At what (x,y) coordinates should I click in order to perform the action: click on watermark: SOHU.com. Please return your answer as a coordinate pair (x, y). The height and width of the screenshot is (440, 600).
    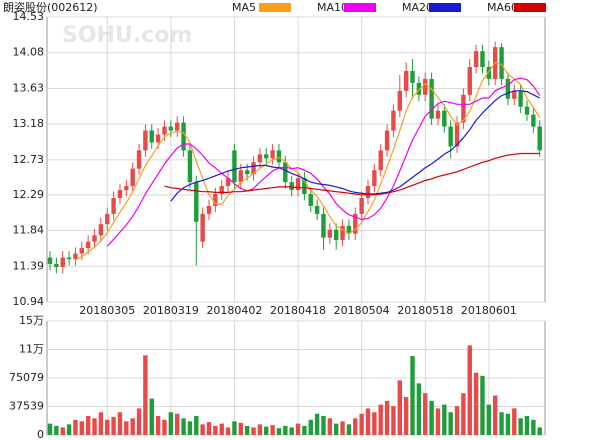
    Looking at the image, I should click on (127, 35).